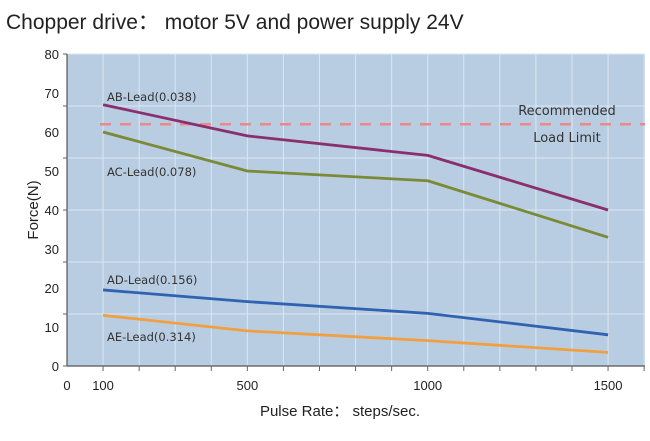 This screenshot has width=650, height=441. What do you see at coordinates (103, 385) in the screenshot?
I see `x-tick-label: 100` at bounding box center [103, 385].